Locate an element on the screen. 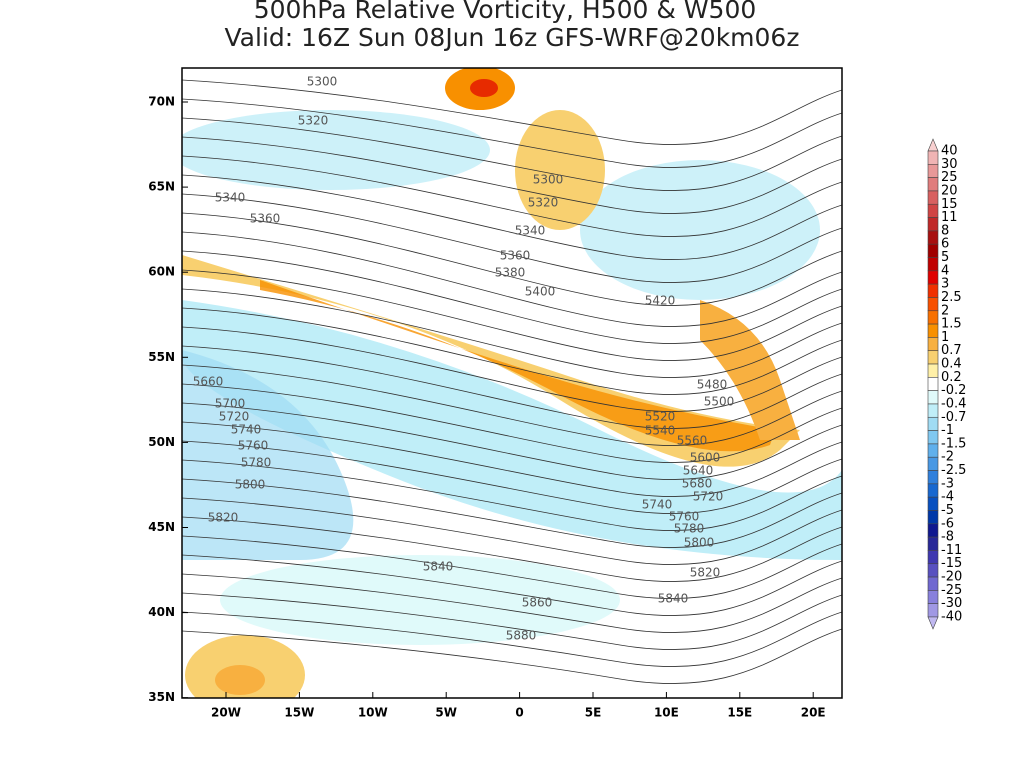 This screenshot has width=1024, height=768. colorbar-label: 3 is located at coordinates (945, 284).